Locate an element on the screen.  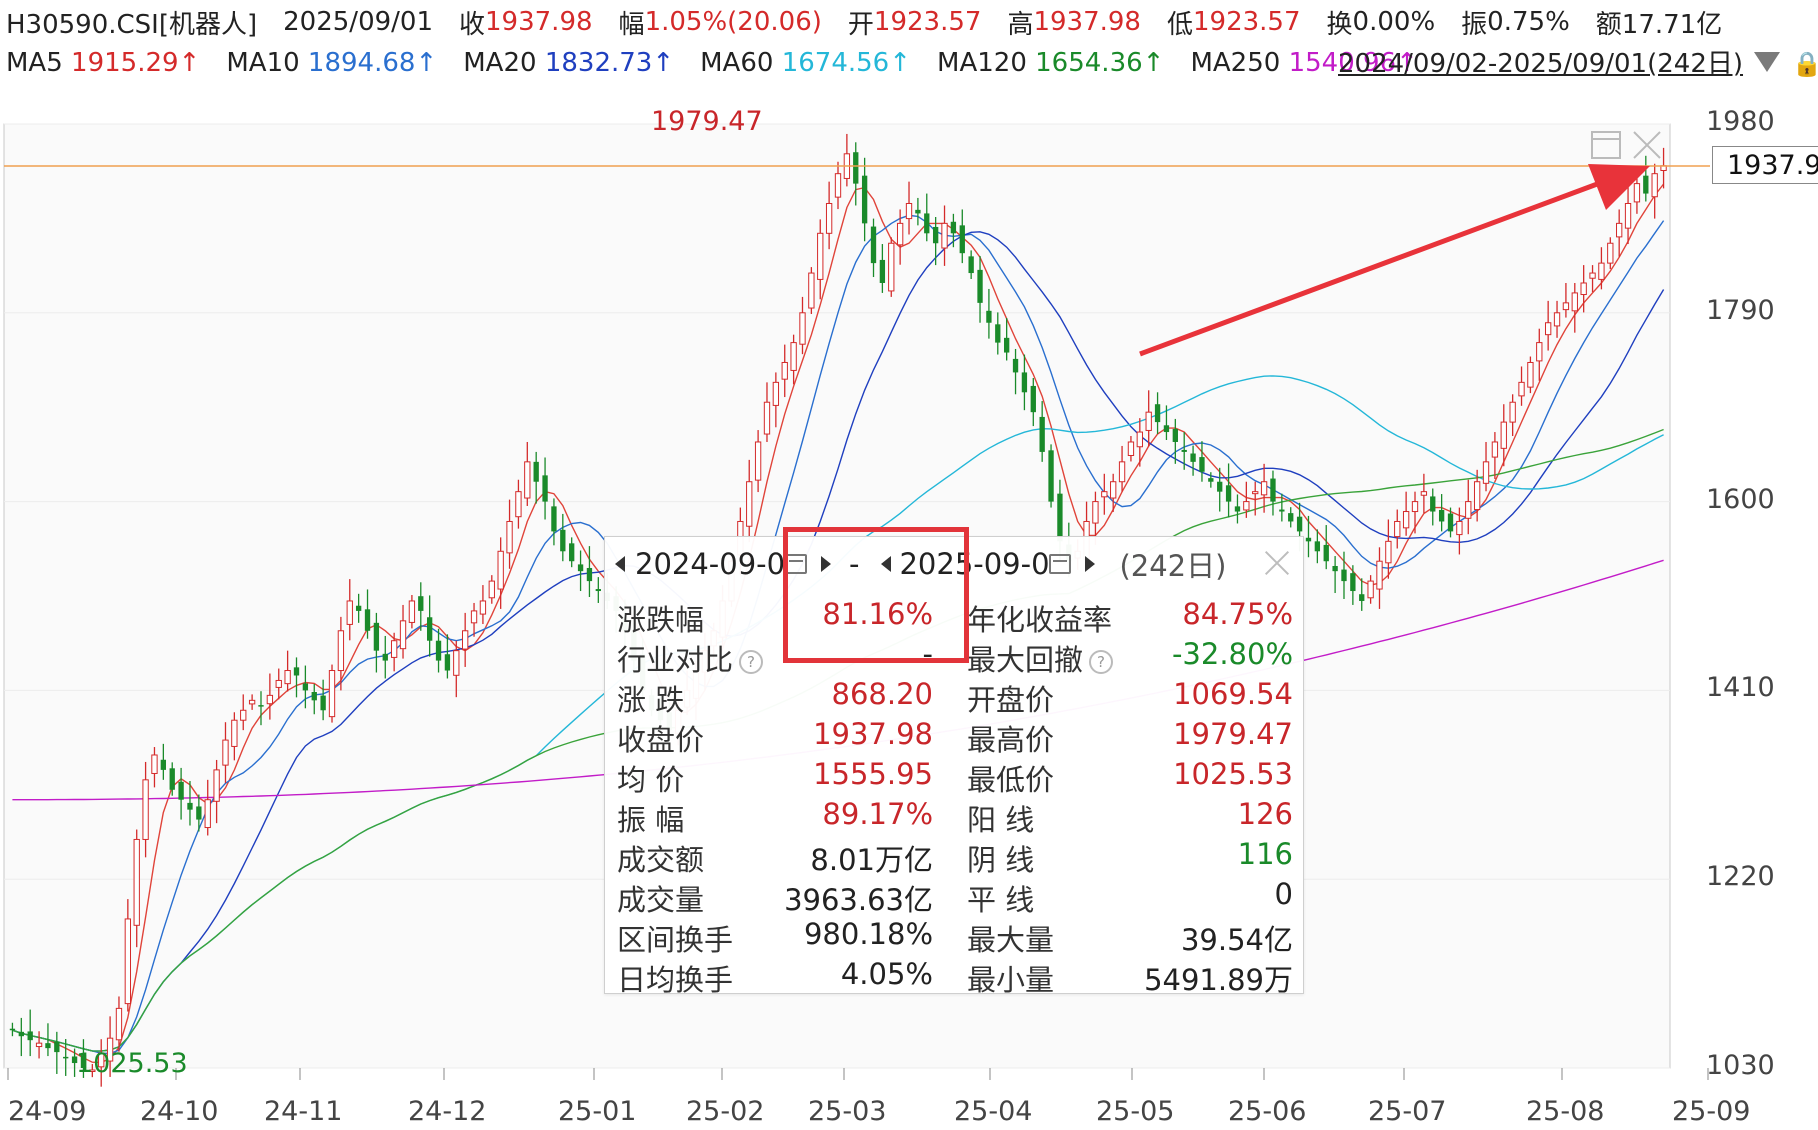
close-label: 收 is located at coordinates (472, 24).